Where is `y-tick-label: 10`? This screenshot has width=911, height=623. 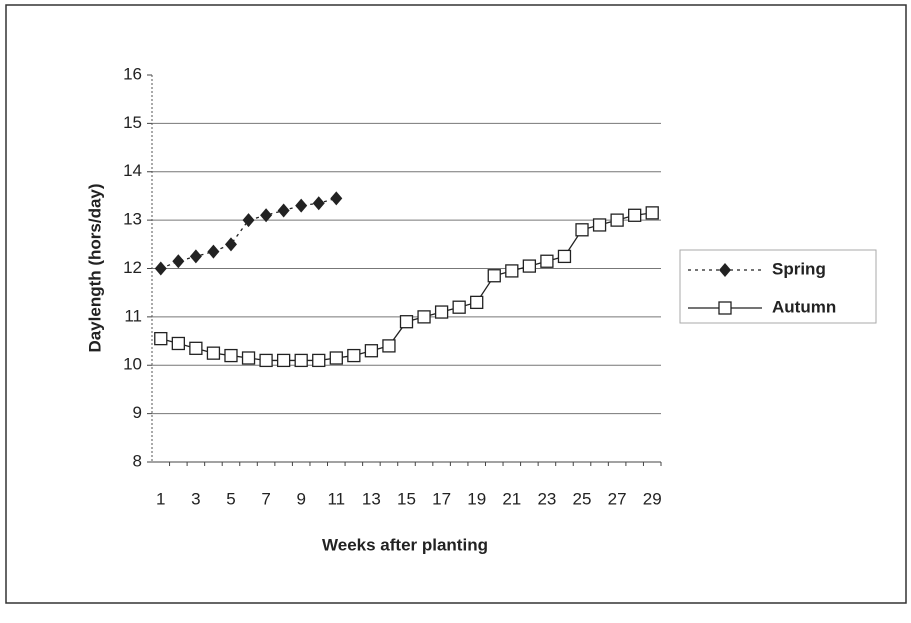 y-tick-label: 10 is located at coordinates (132, 364).